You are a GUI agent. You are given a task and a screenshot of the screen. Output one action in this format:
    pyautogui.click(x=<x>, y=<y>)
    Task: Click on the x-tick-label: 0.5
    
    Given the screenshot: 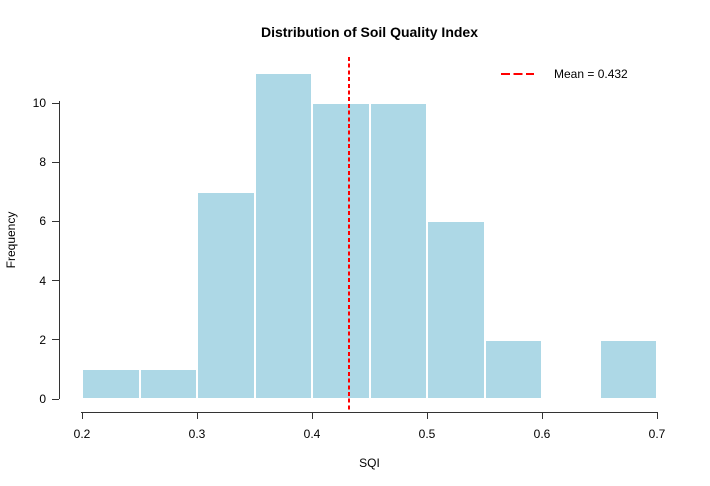 What is the action you would take?
    pyautogui.click(x=427, y=434)
    